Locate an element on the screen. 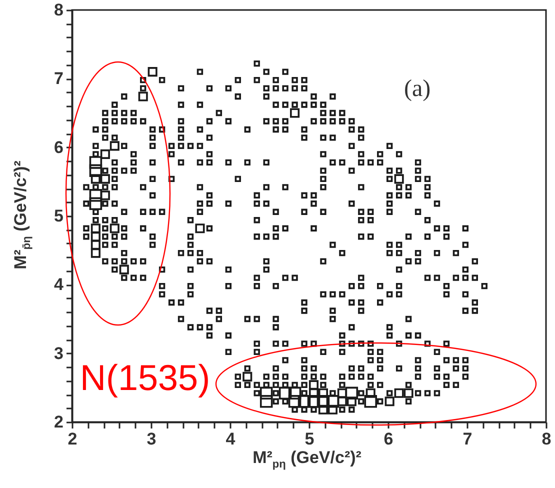 This screenshot has height=488, width=555. x-axis-title: M²$_{pη}$ (GeV/c²)² is located at coordinates (307, 459).